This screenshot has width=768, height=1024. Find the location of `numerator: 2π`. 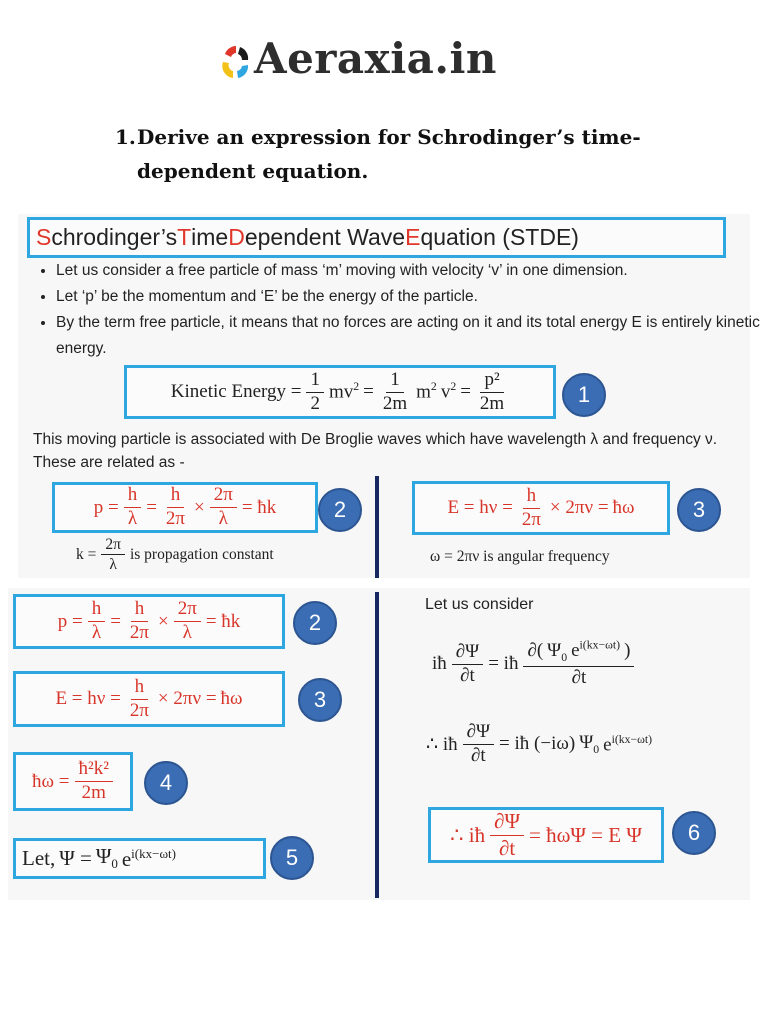

numerator: 2π is located at coordinates (223, 496).